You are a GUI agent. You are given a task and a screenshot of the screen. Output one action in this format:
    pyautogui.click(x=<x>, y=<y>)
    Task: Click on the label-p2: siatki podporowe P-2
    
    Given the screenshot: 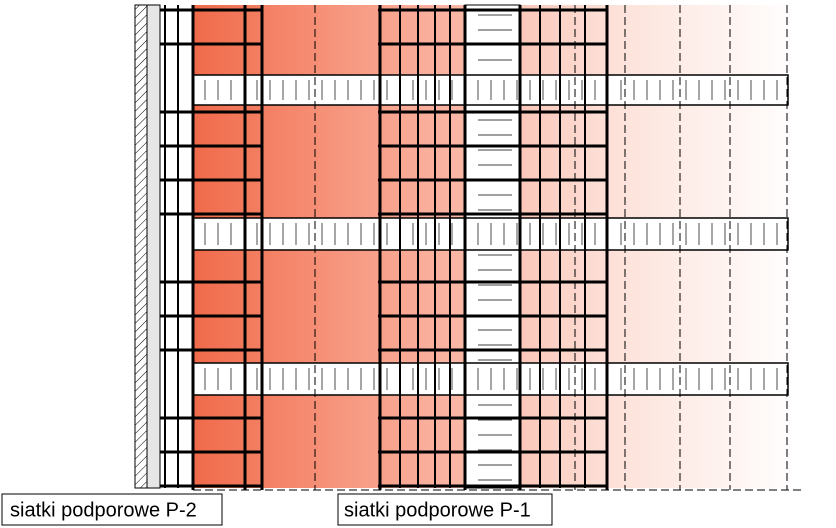 What is the action you would take?
    pyautogui.click(x=103, y=510)
    